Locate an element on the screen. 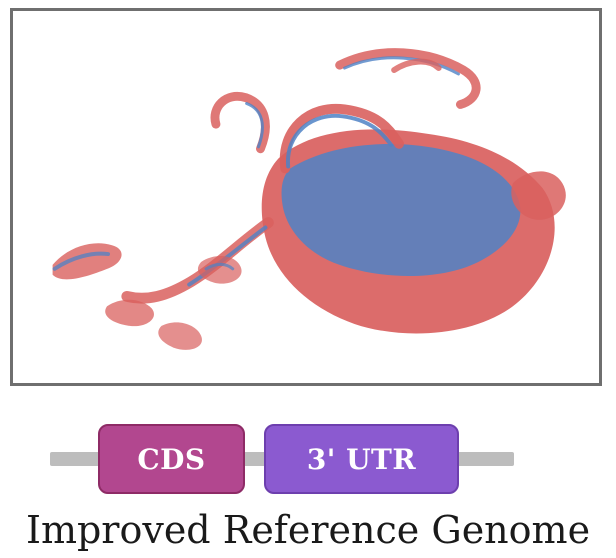  left-fragment-blue is located at coordinates (81, 261).